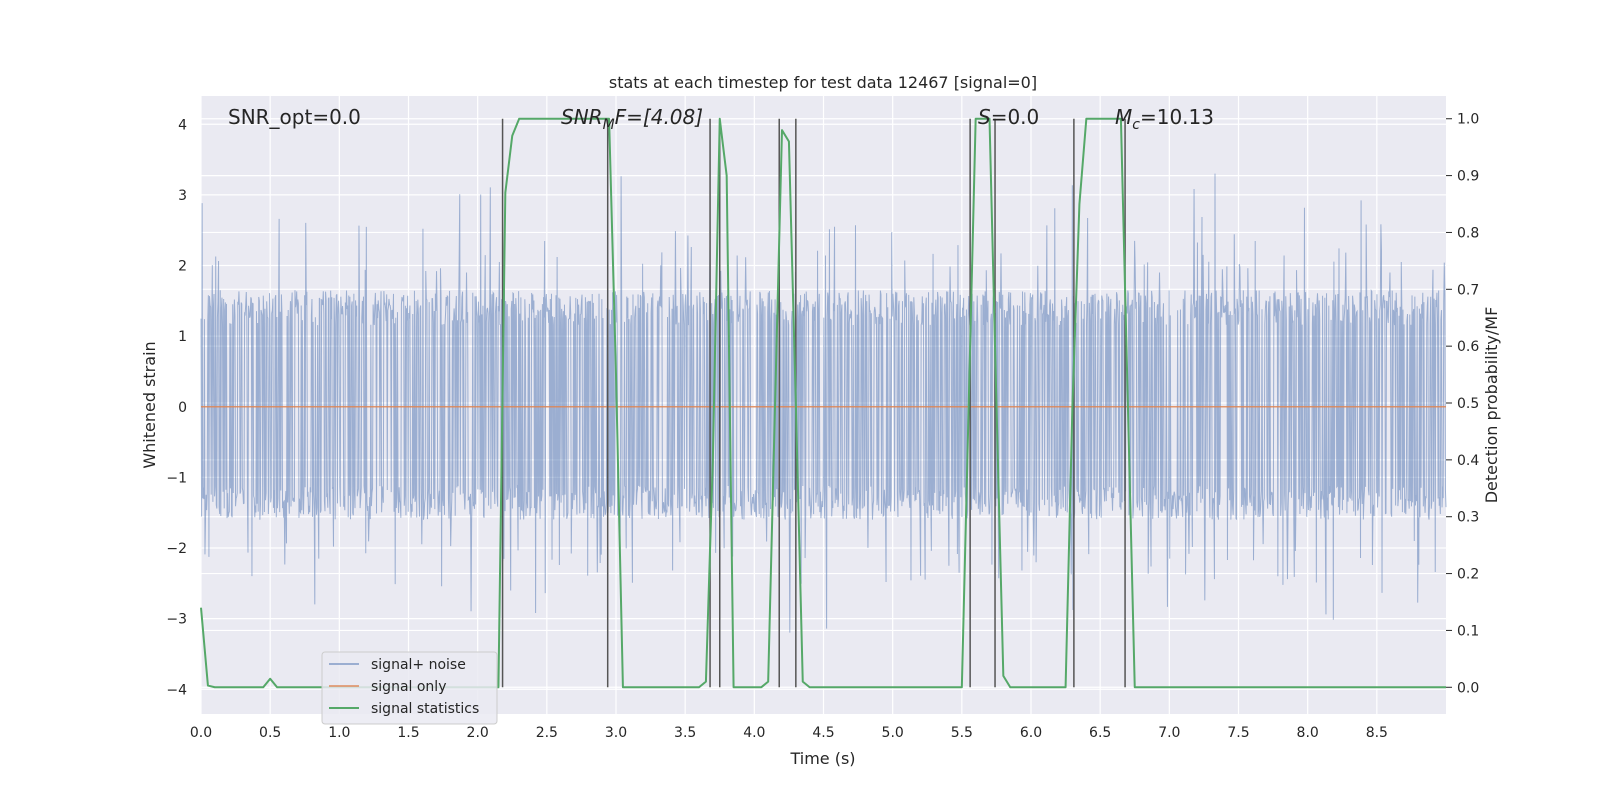 This screenshot has height=800, width=1600. What do you see at coordinates (339, 733) in the screenshot?
I see `x-tick-label: 1.0` at bounding box center [339, 733].